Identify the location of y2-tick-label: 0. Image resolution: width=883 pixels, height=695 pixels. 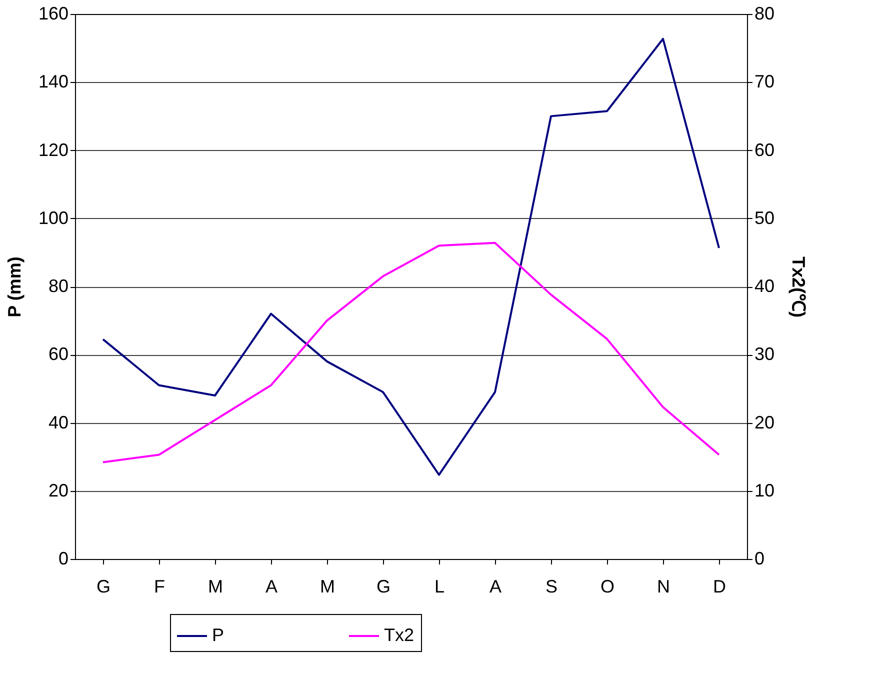
(759, 558).